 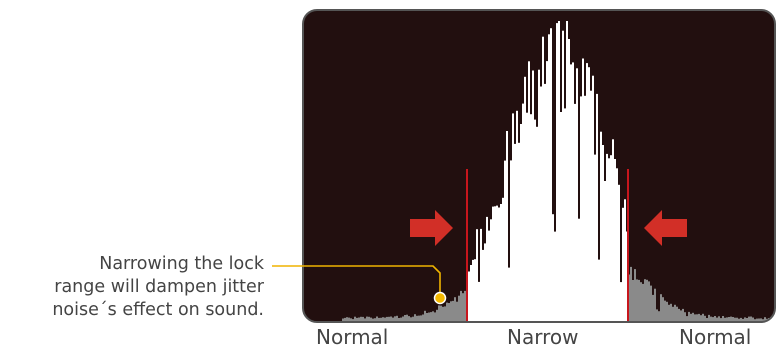 I want to click on axis-label-center: Narrow, so click(x=543, y=337).